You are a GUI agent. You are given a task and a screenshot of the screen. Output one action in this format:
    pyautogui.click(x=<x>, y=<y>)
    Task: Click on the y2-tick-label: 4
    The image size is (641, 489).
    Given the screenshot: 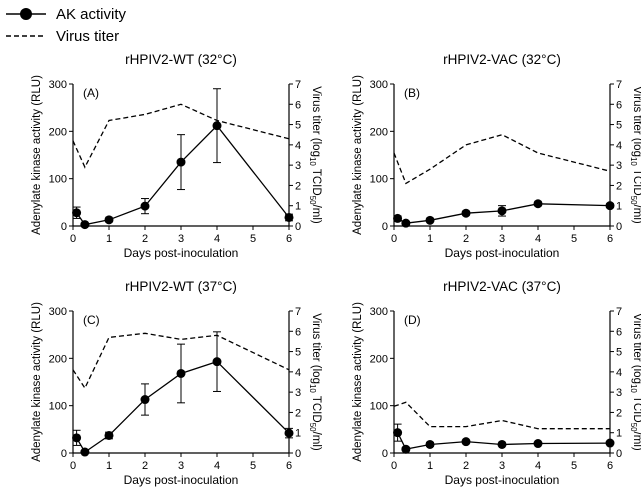 What is the action you would take?
    pyautogui.click(x=619, y=146)
    